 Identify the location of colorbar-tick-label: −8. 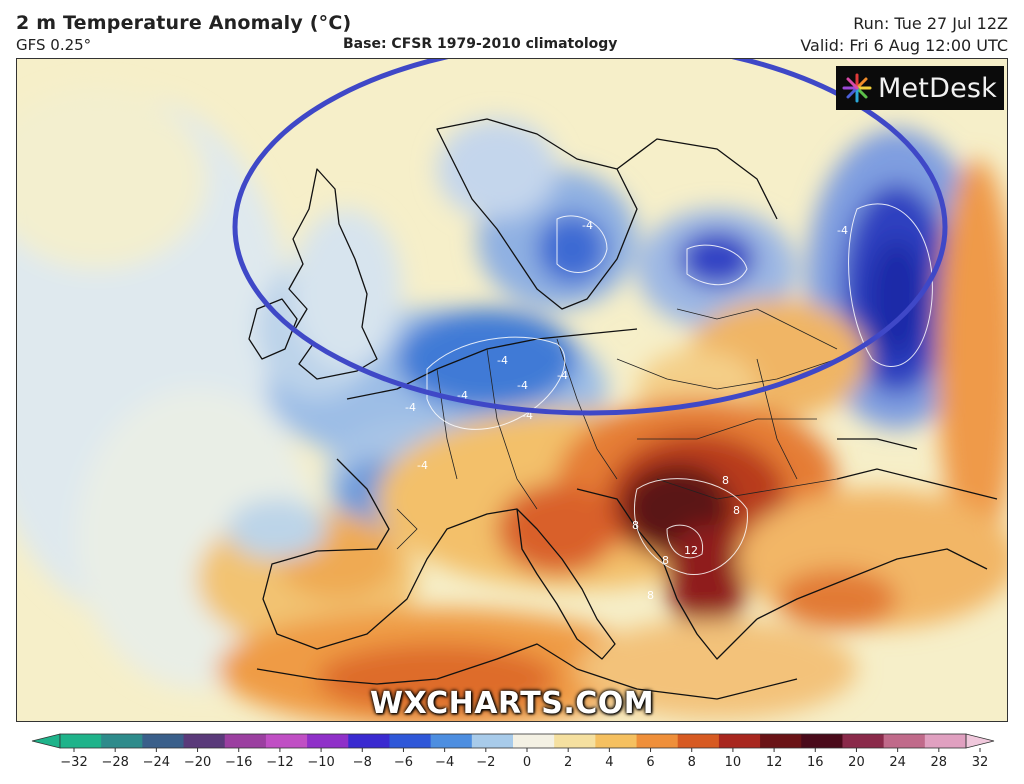
(362, 762).